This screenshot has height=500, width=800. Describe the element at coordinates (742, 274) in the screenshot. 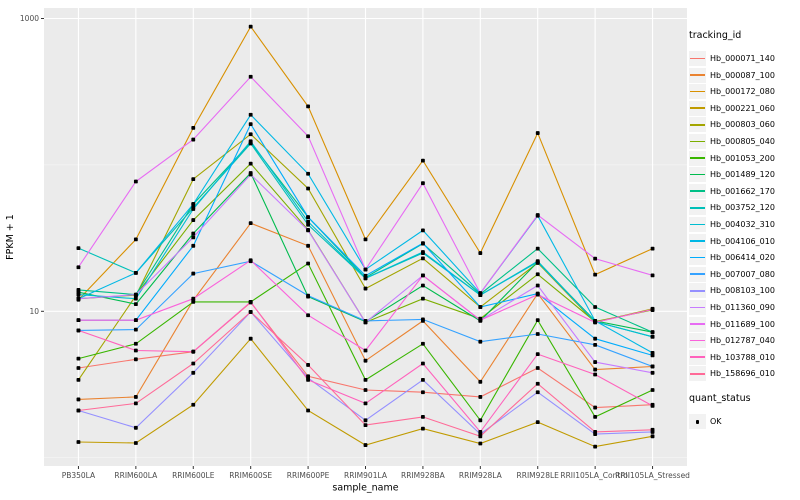

I see `legend-item-label: Hb_007007_080` at that location.